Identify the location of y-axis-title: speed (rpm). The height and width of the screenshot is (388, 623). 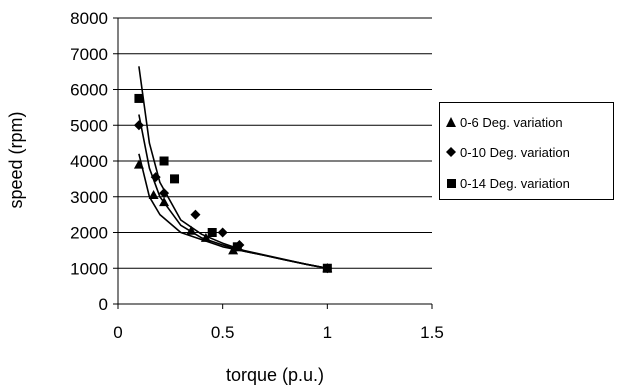
(16, 159).